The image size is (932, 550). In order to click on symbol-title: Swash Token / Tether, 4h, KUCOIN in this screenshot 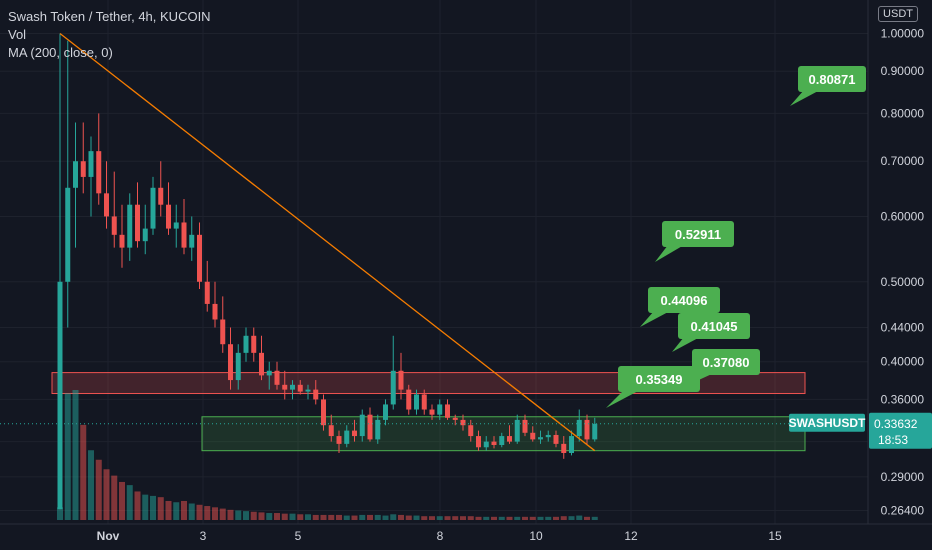, I will do `click(109, 16)`.